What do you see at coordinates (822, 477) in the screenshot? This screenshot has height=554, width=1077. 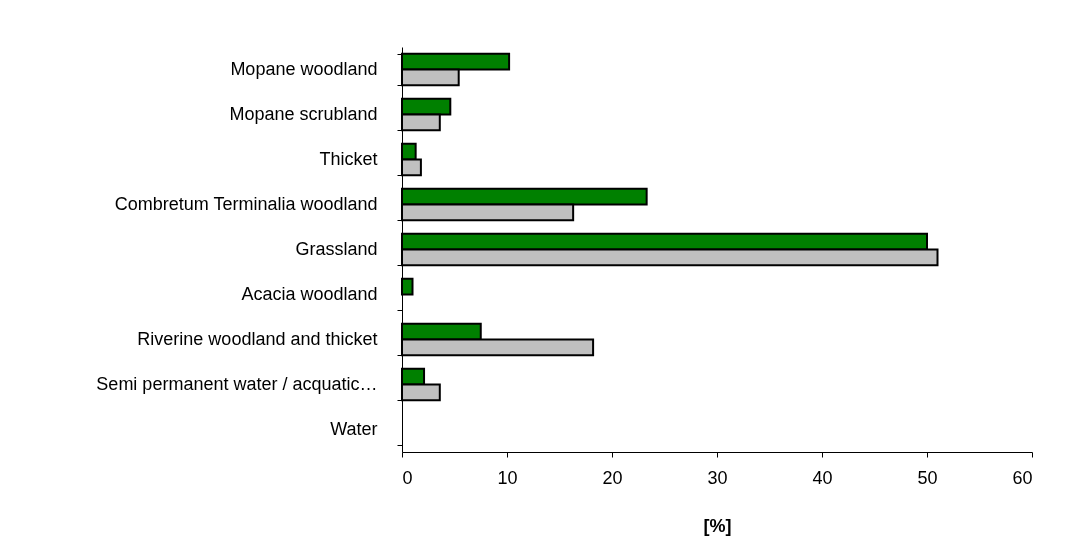 I see `x-tick-label: 40` at bounding box center [822, 477].